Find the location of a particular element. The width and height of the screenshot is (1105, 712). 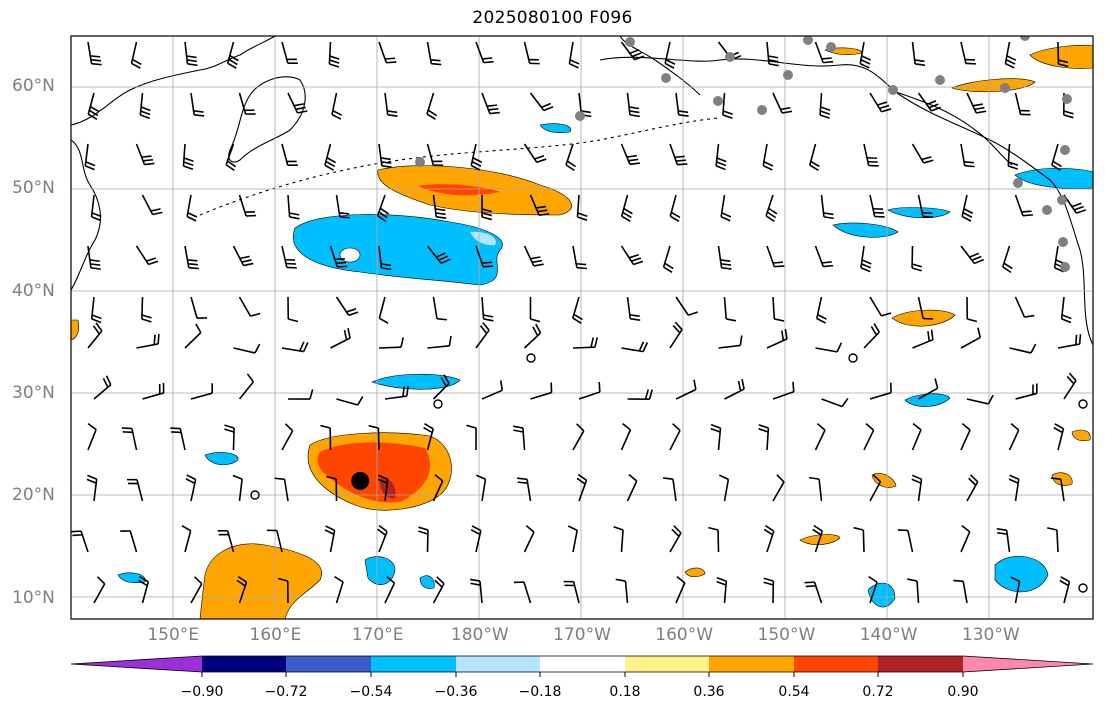

colorbar-tick-label: −0.90 is located at coordinates (202, 692).